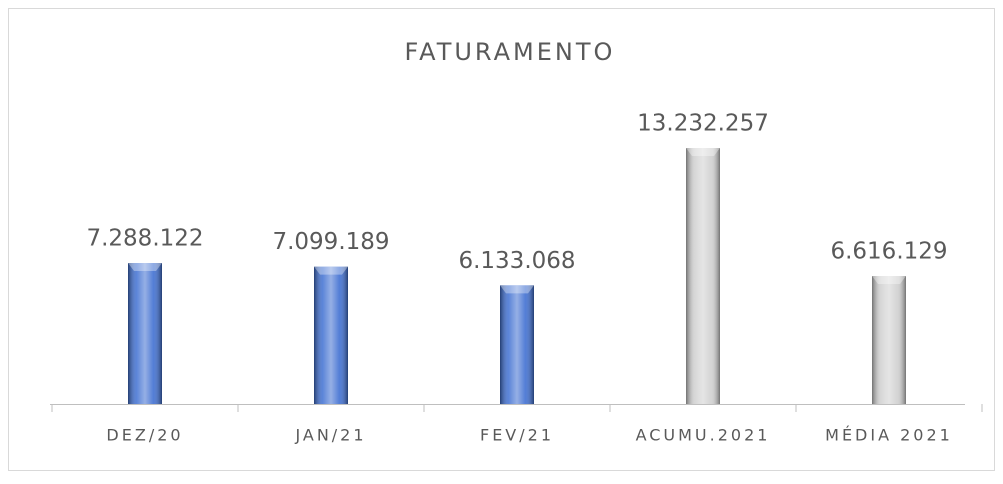 The height and width of the screenshot is (484, 1003). Describe the element at coordinates (144, 238) in the screenshot. I see `value-label: 7.288.122` at that location.